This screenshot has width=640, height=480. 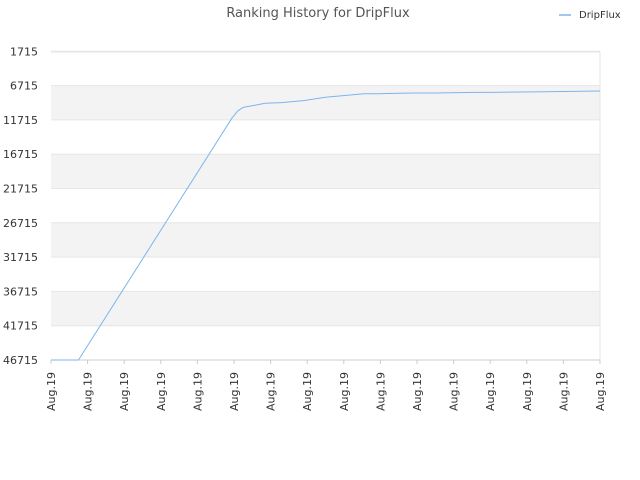 What do you see at coordinates (318, 13) in the screenshot?
I see `chart-title: Ranking History for DripFlux` at bounding box center [318, 13].